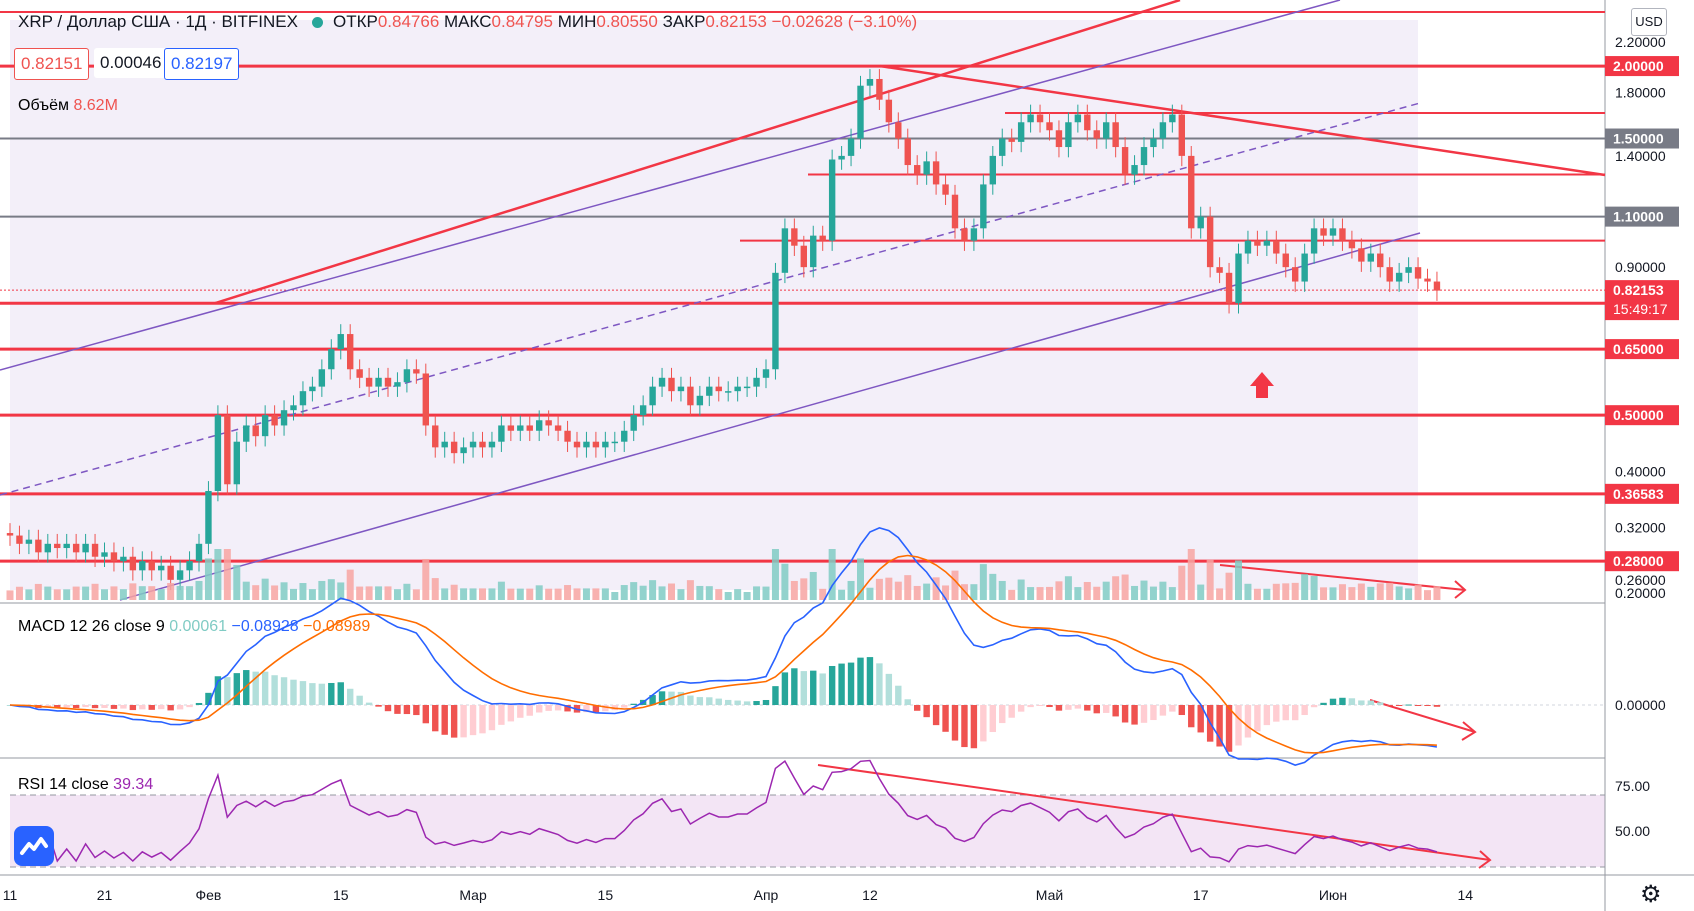 This screenshot has height=911, width=1694. Describe the element at coordinates (1649, 22) in the screenshot. I see `currency-button: USD` at that location.